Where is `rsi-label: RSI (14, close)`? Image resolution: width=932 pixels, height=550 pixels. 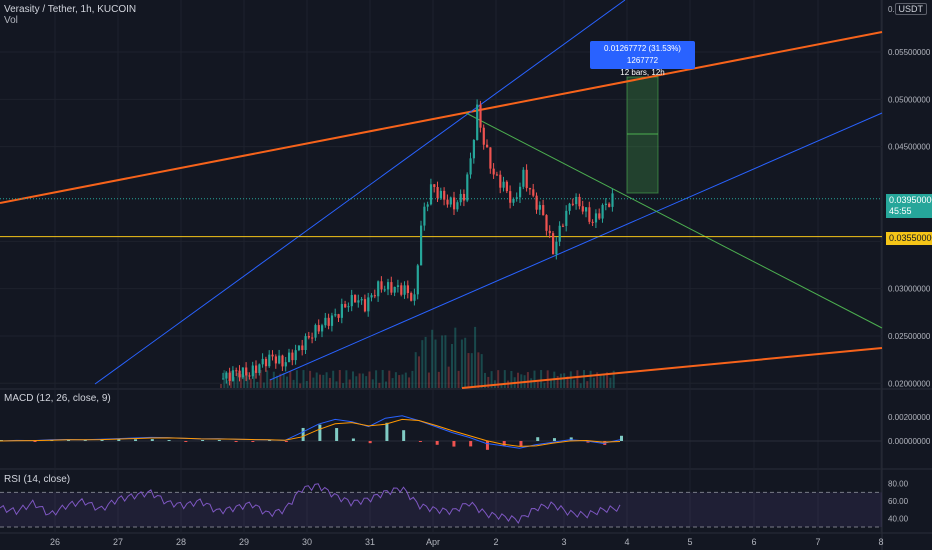 rsi-label: RSI (14, close) is located at coordinates (37, 479).